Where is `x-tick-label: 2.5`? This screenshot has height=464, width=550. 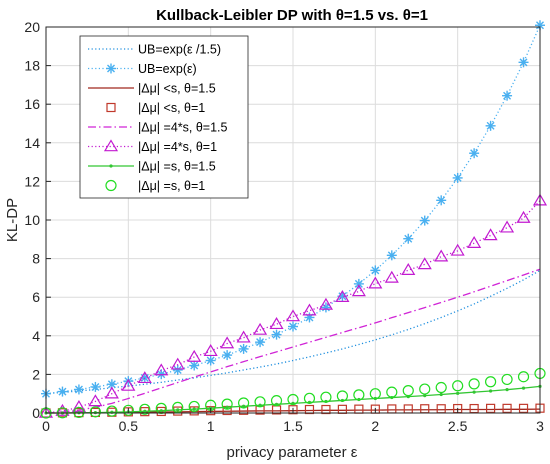
x-tick-label: 2.5 is located at coordinates (458, 426).